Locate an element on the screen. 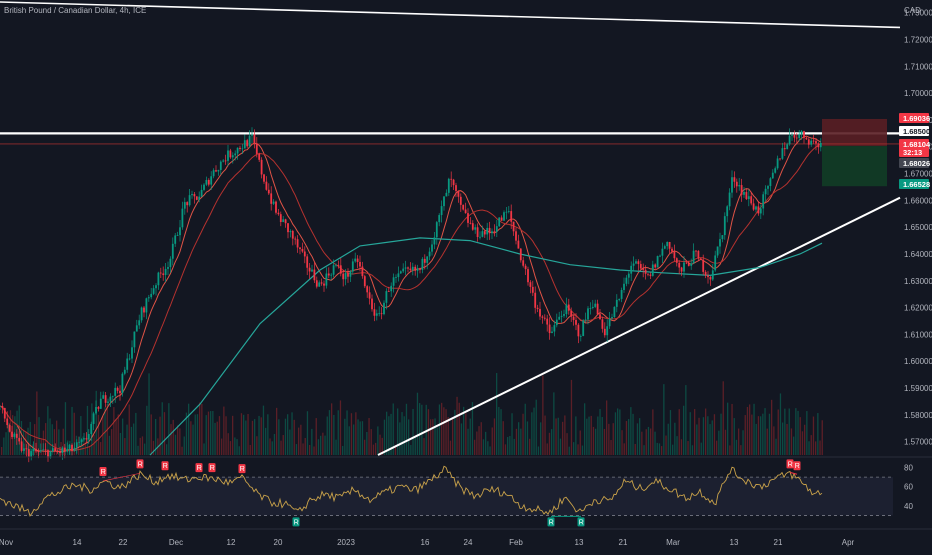 This screenshot has height=555, width=932. rsi-tick-label: 60 is located at coordinates (908, 487).